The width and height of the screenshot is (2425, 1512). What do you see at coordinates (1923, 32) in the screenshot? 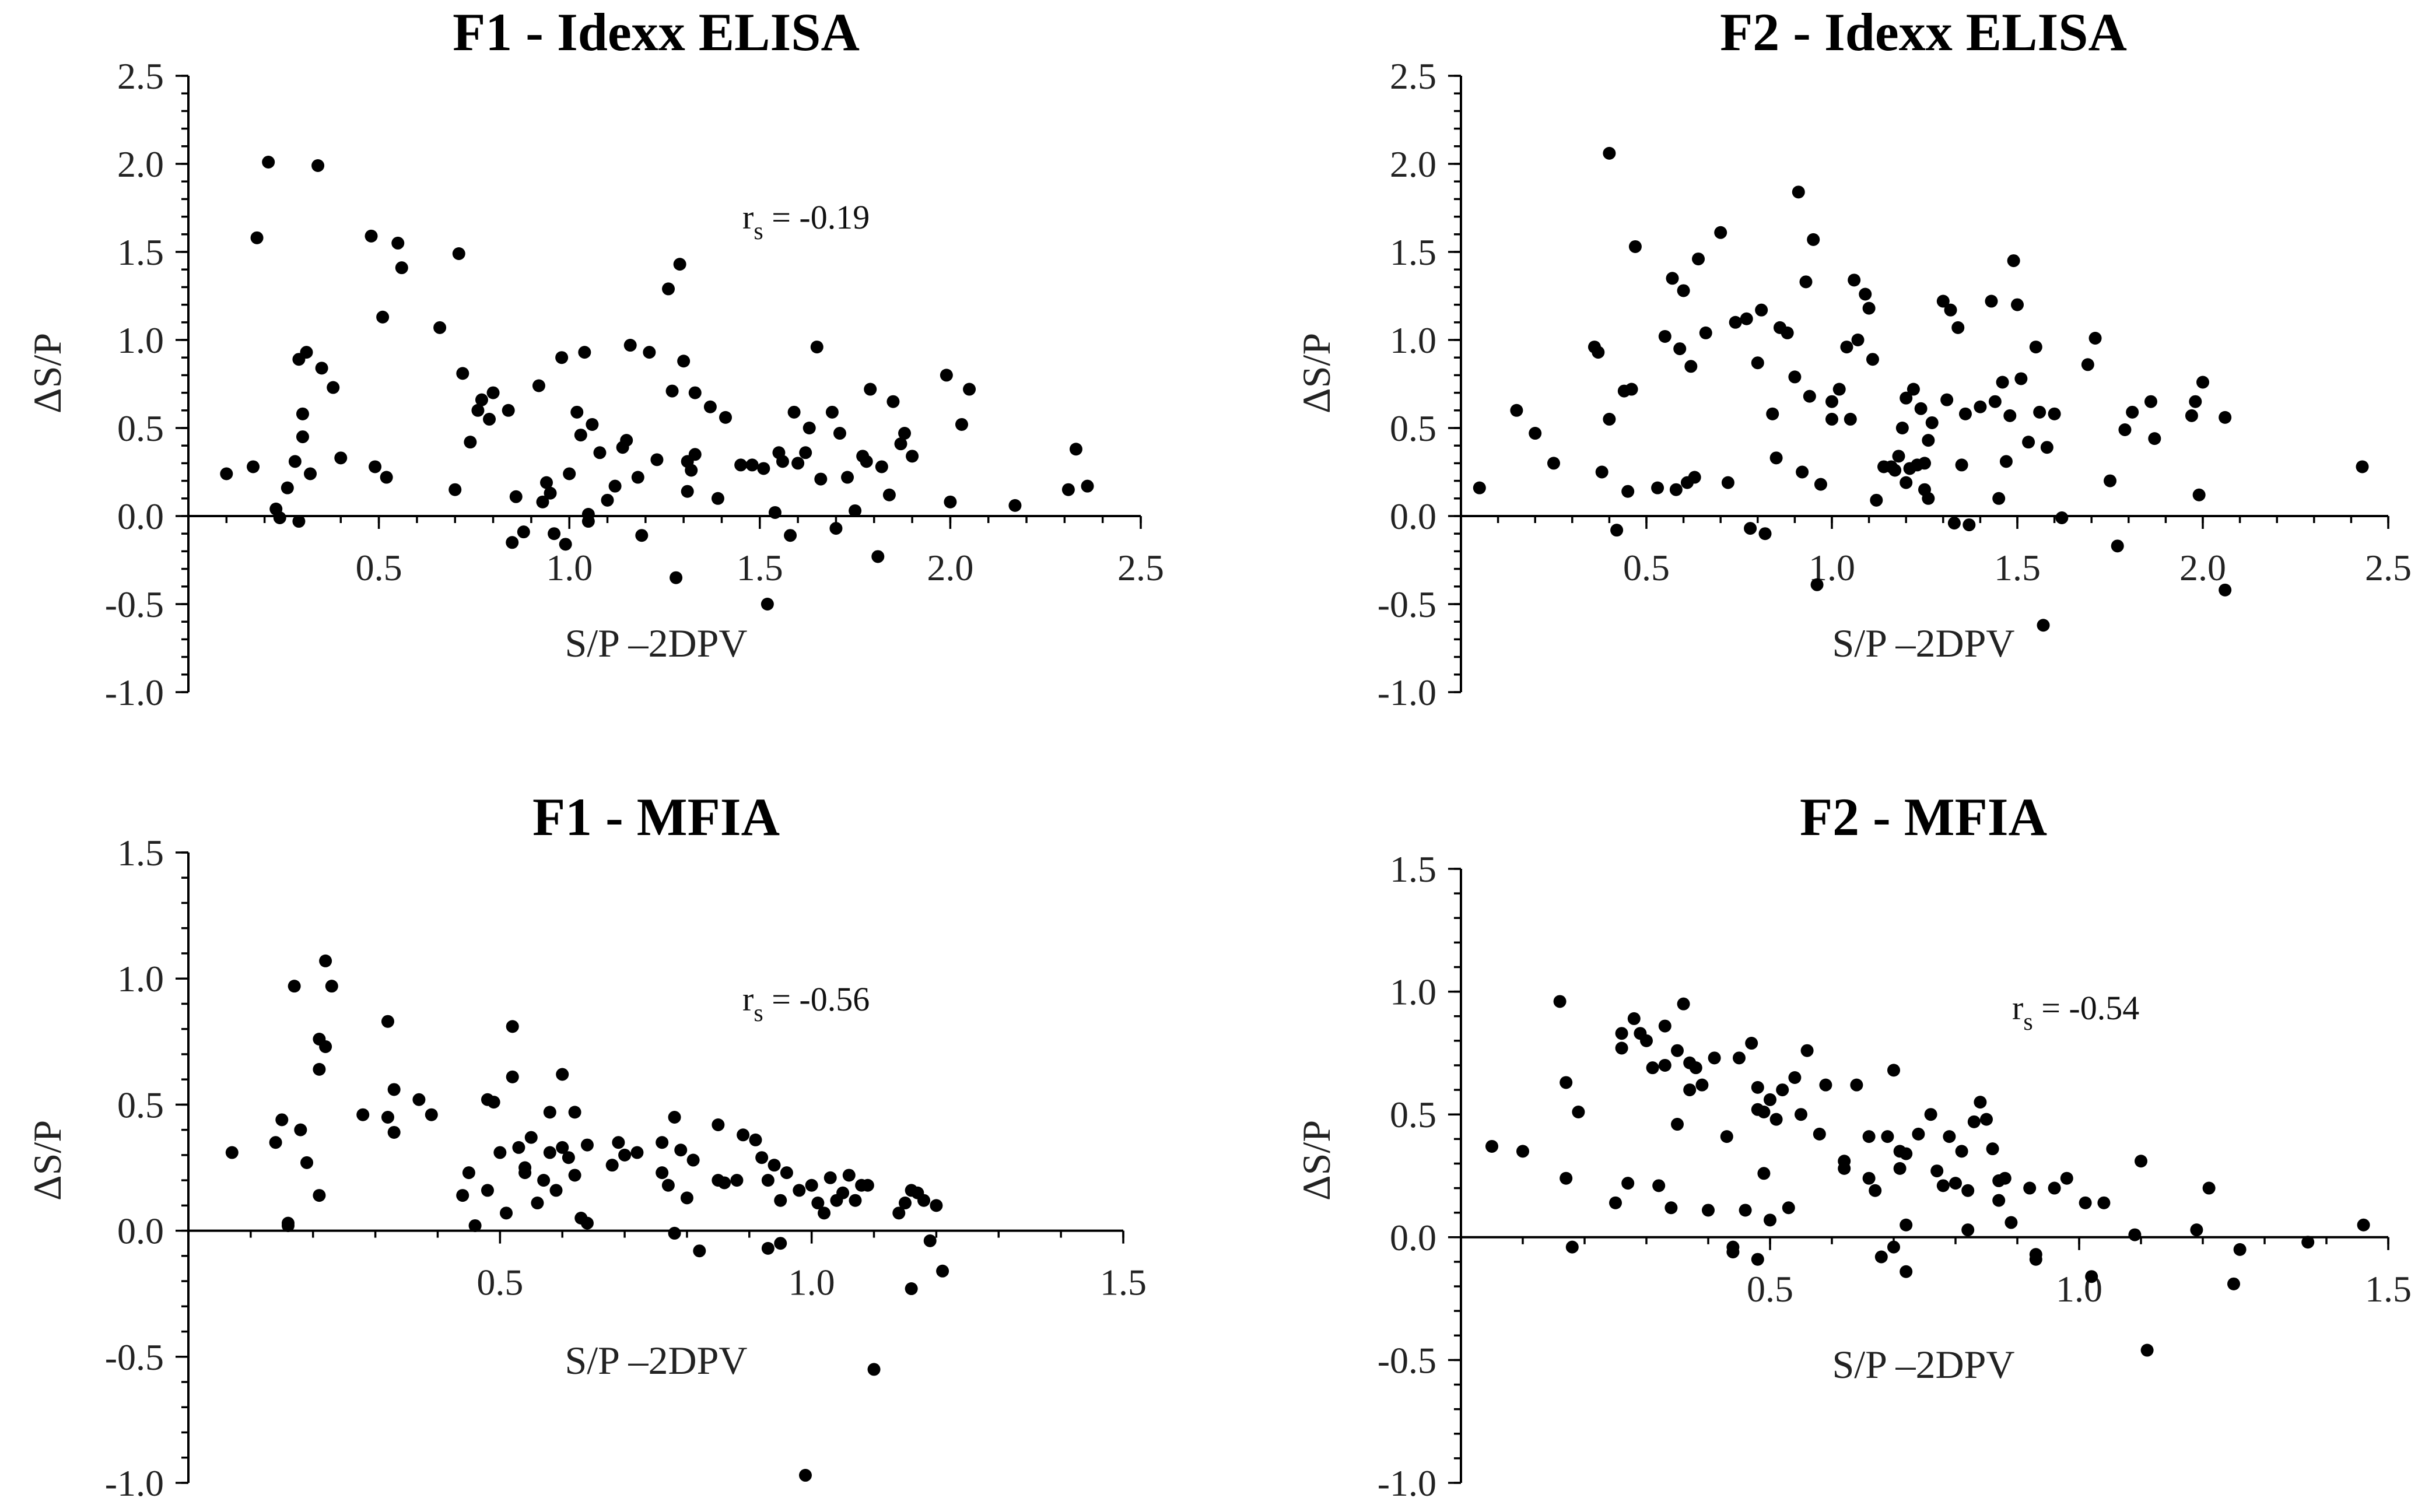
I see `chart-title: F2 - Idexx ELISA` at bounding box center [1923, 32].